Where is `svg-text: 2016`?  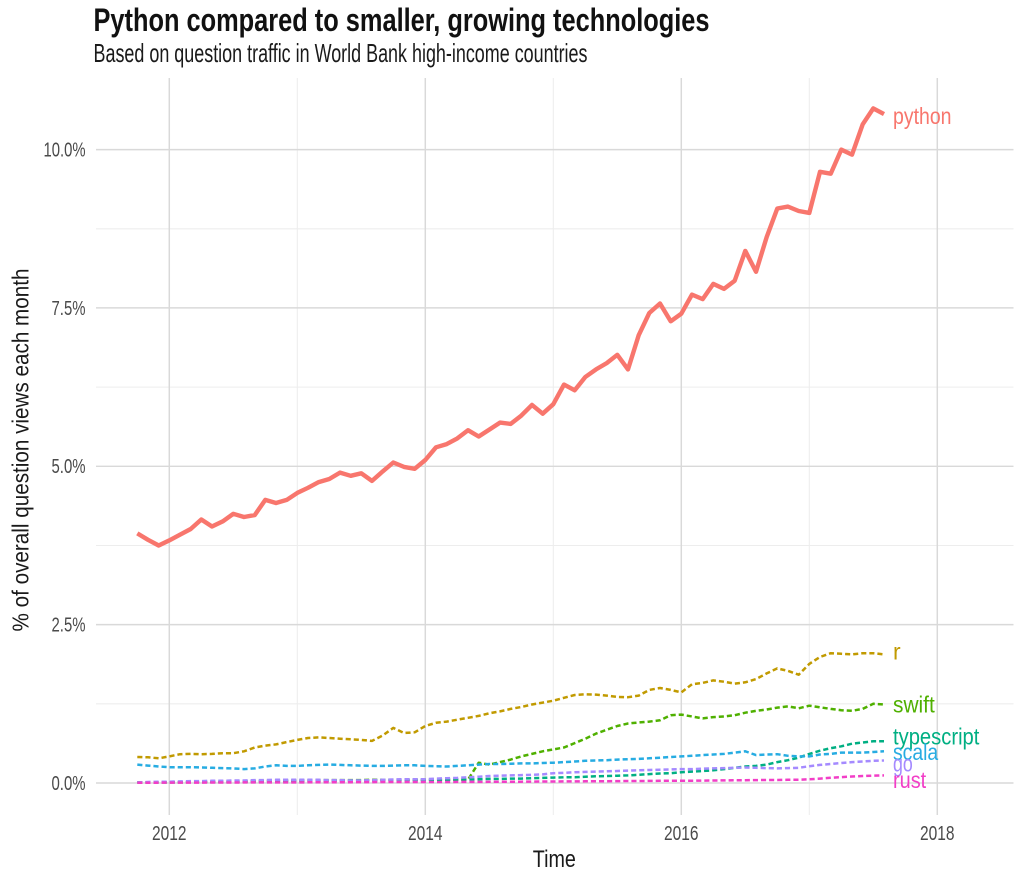 svg-text: 2016 is located at coordinates (681, 834).